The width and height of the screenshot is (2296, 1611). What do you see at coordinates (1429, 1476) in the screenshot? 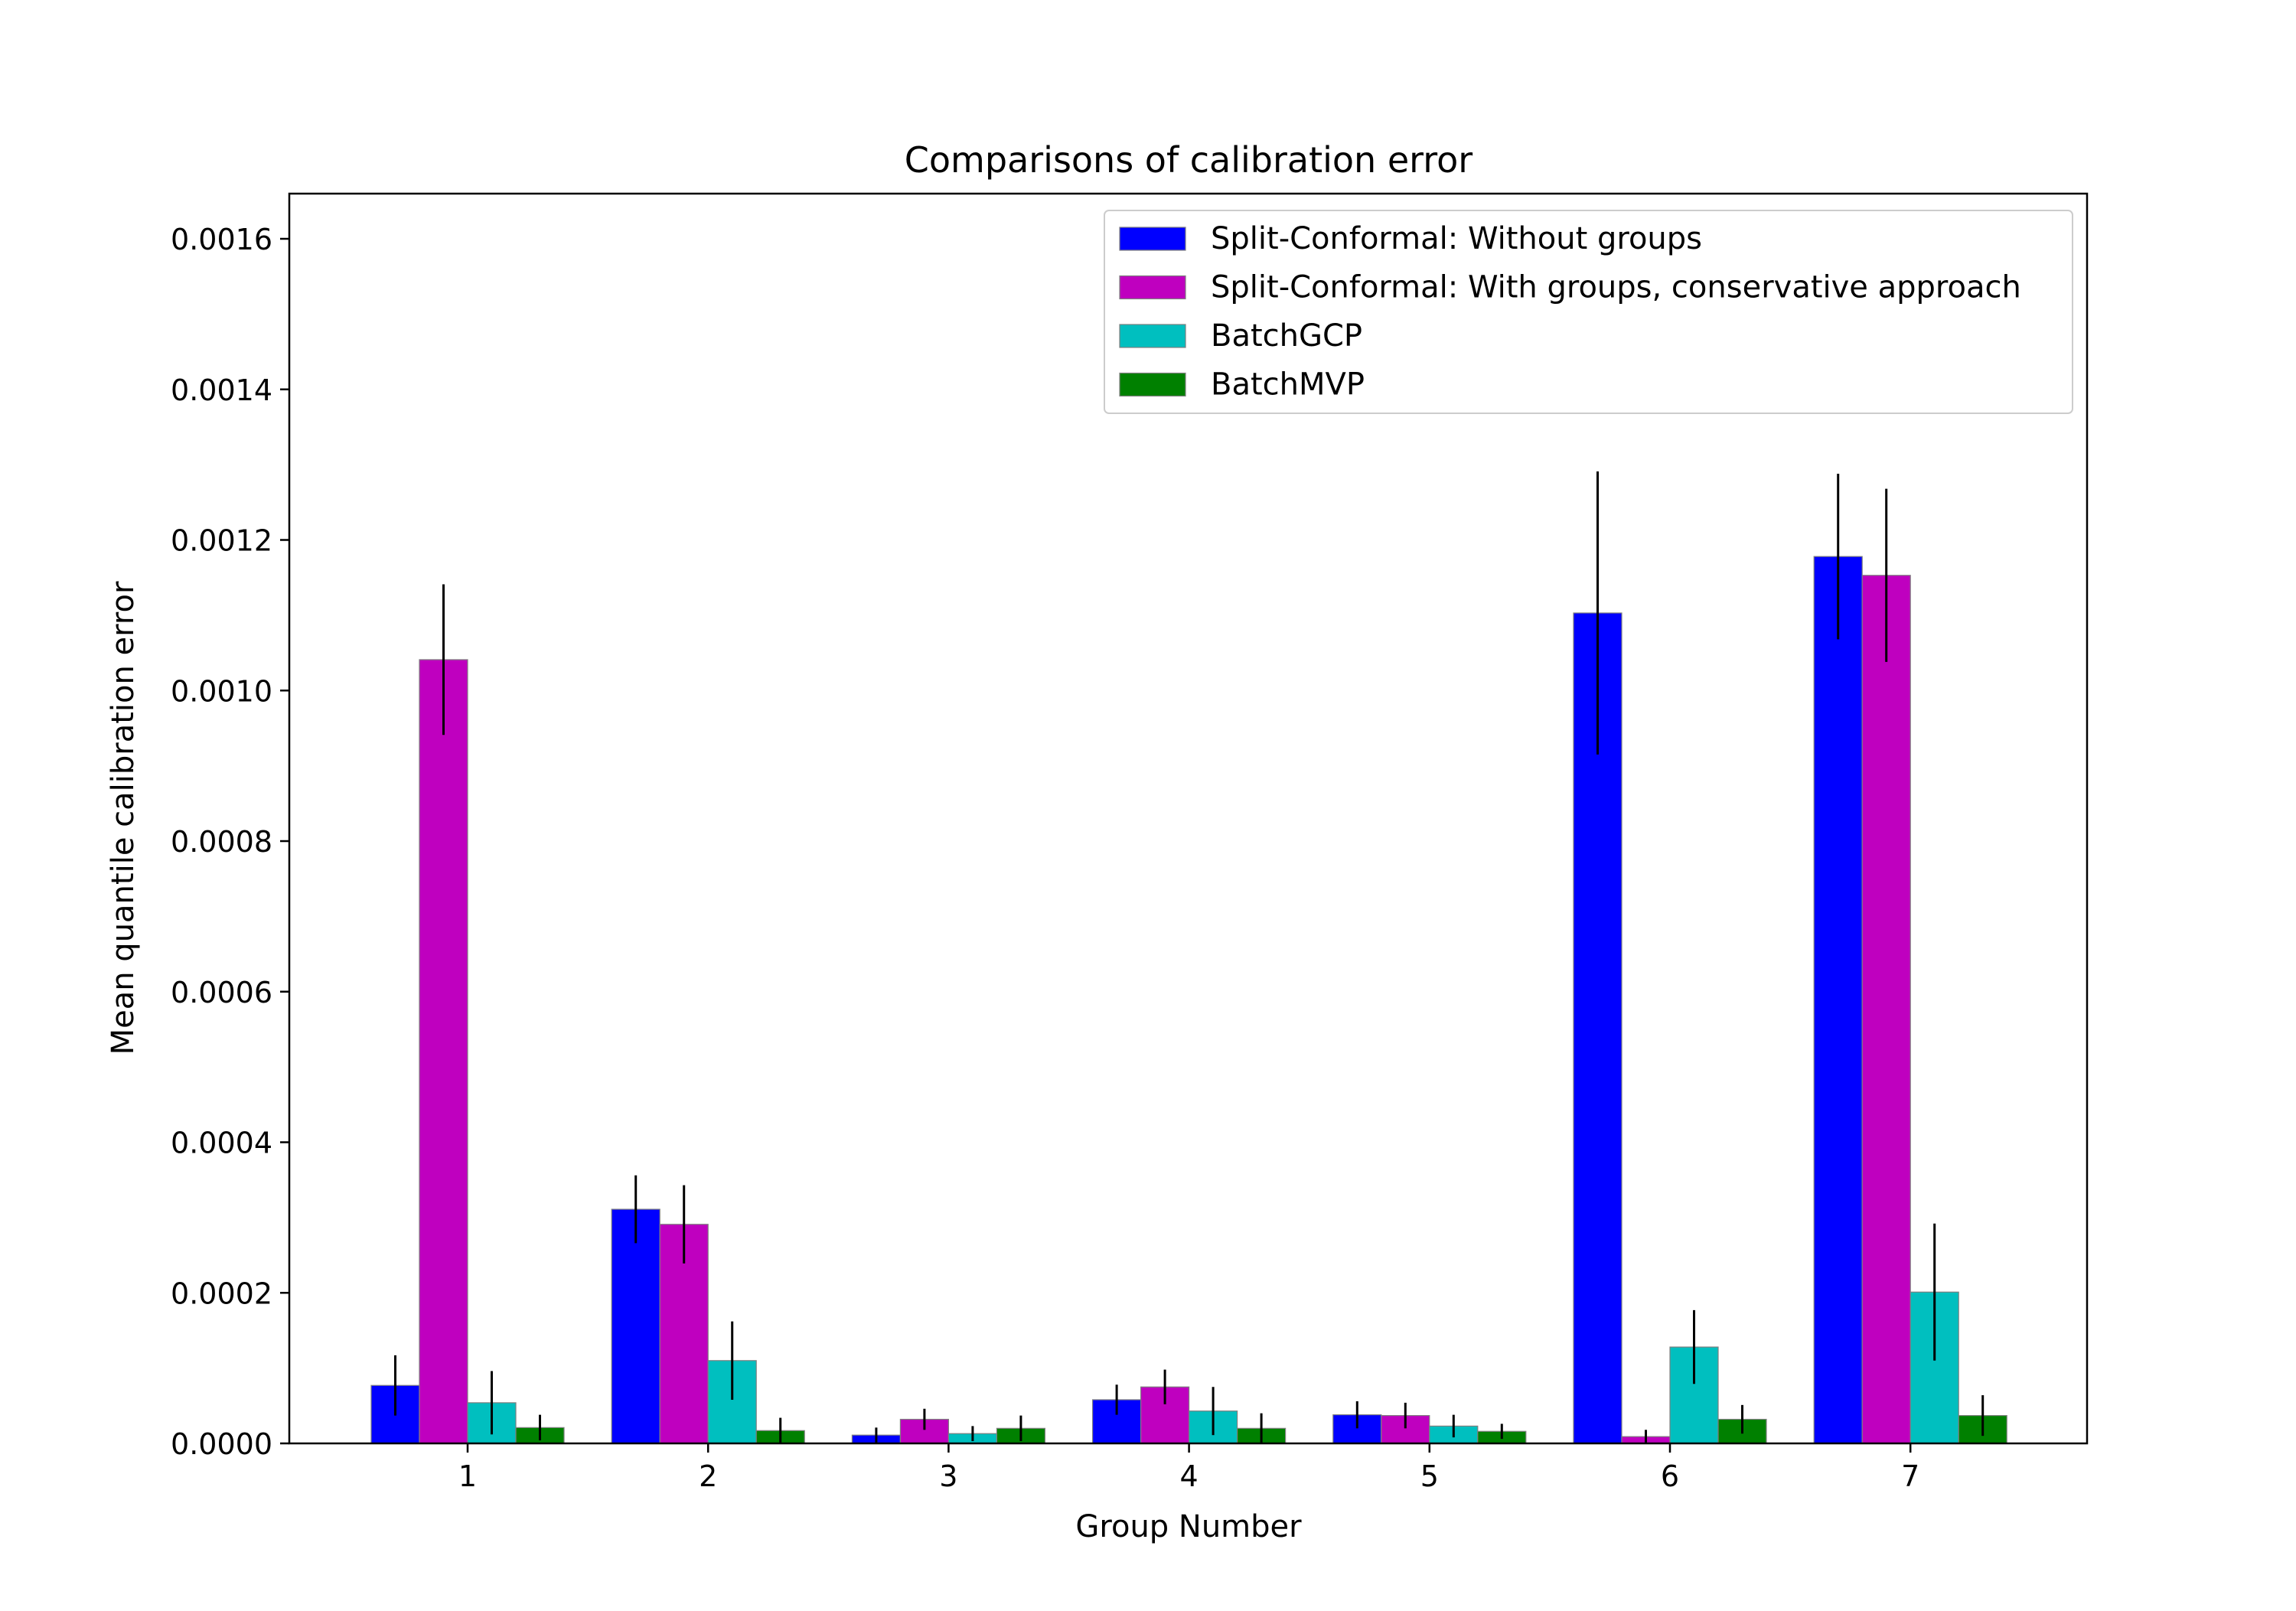
I see `x-tick-label: 5` at bounding box center [1429, 1476].